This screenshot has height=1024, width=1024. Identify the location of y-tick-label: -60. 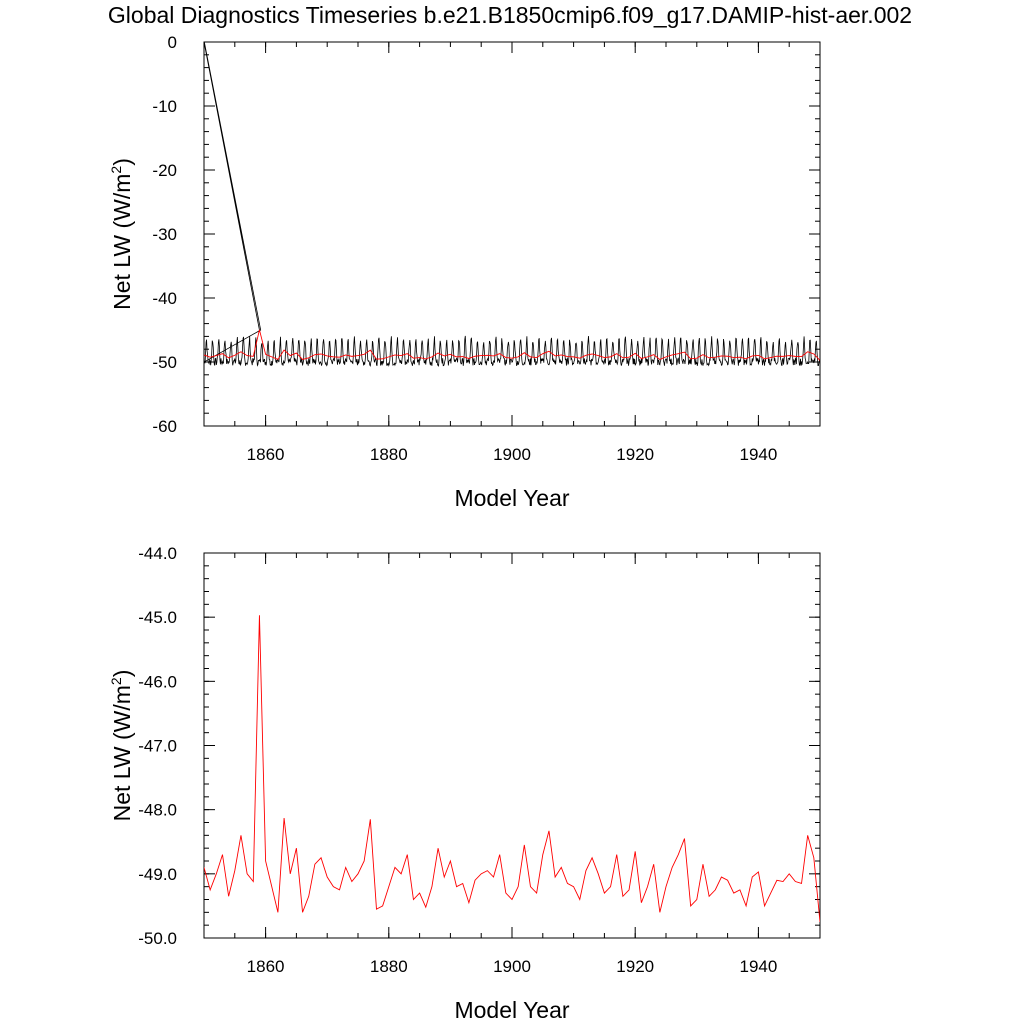
(164, 426).